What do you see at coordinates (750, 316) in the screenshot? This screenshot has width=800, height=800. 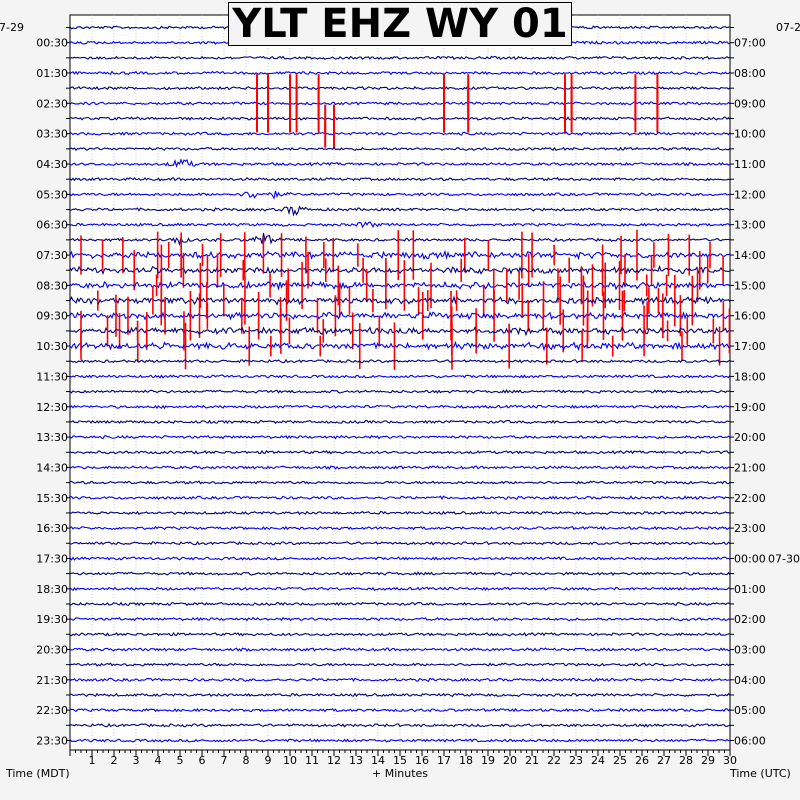 I see `right-time-label: 16:00` at bounding box center [750, 316].